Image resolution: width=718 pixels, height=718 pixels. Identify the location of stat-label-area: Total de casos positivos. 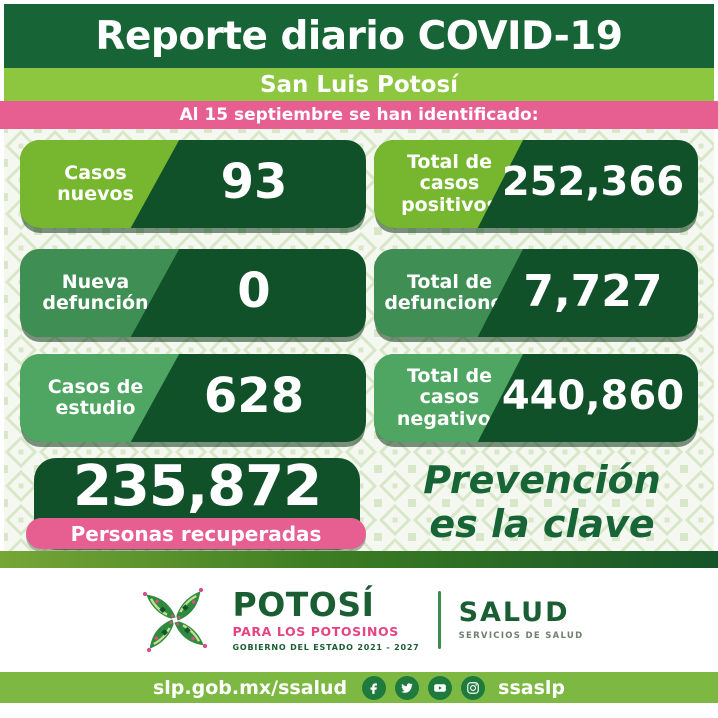
(449, 184).